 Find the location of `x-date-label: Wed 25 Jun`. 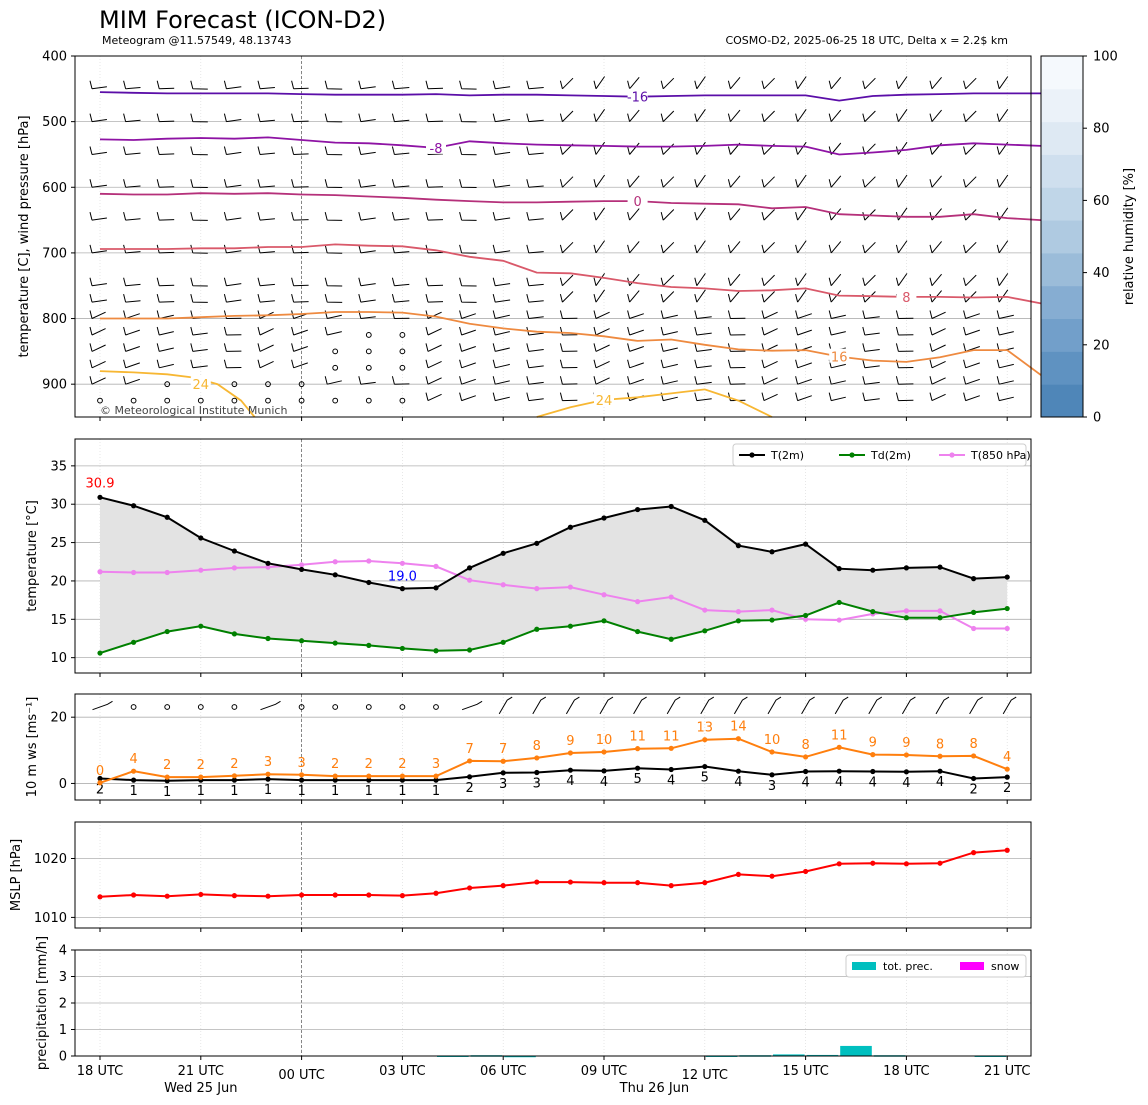

x-date-label: Wed 25 Jun is located at coordinates (200, 1088).